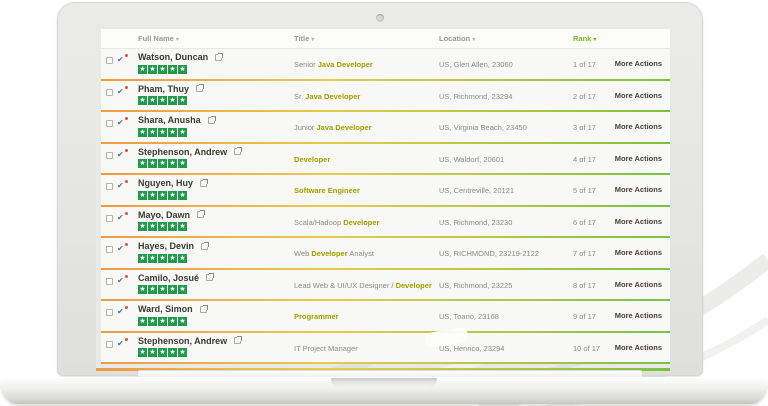  Describe the element at coordinates (365, 159) in the screenshot. I see `candidate-title: Developer` at that location.